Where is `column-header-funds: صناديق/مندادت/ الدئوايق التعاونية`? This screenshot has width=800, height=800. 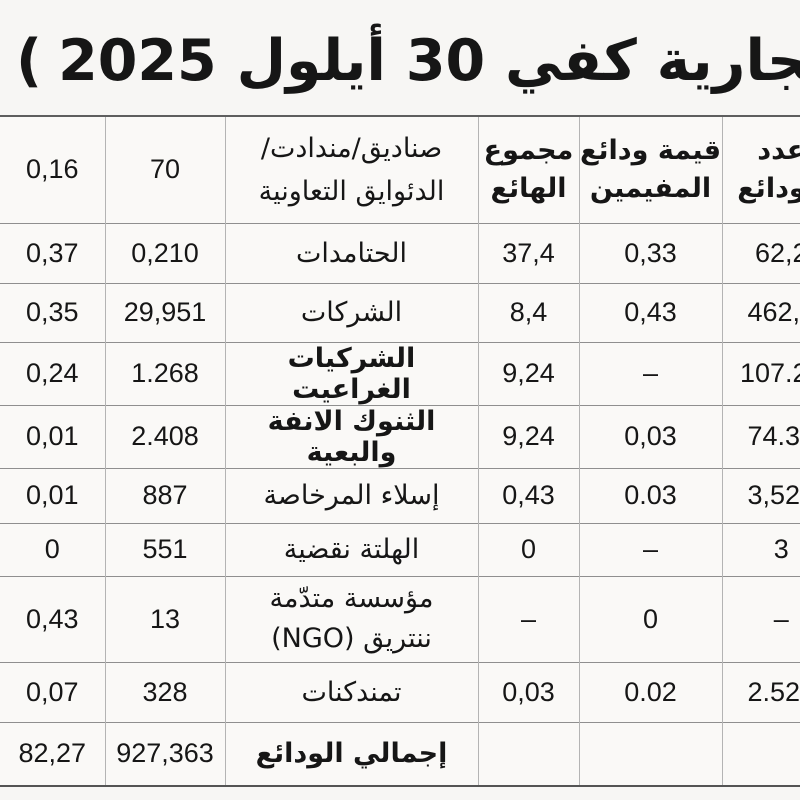 column-header-funds: صناديق/مندادت/ الدئوايق التعاونية is located at coordinates (351, 169).